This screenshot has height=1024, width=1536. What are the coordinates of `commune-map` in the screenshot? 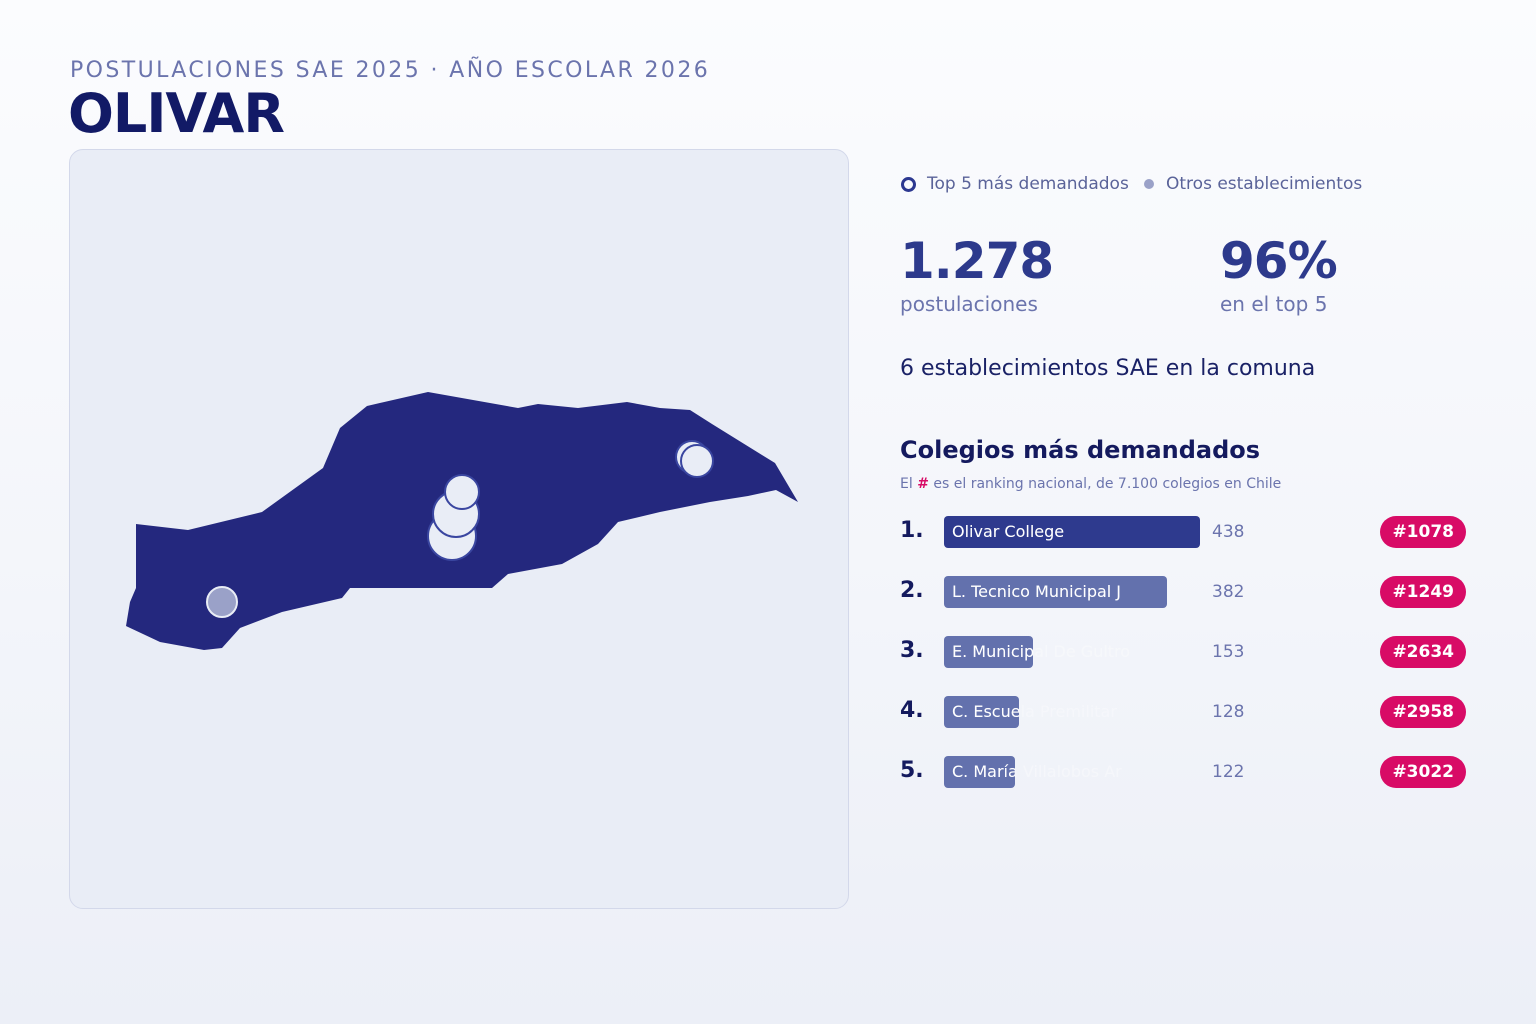 It's located at (462, 521).